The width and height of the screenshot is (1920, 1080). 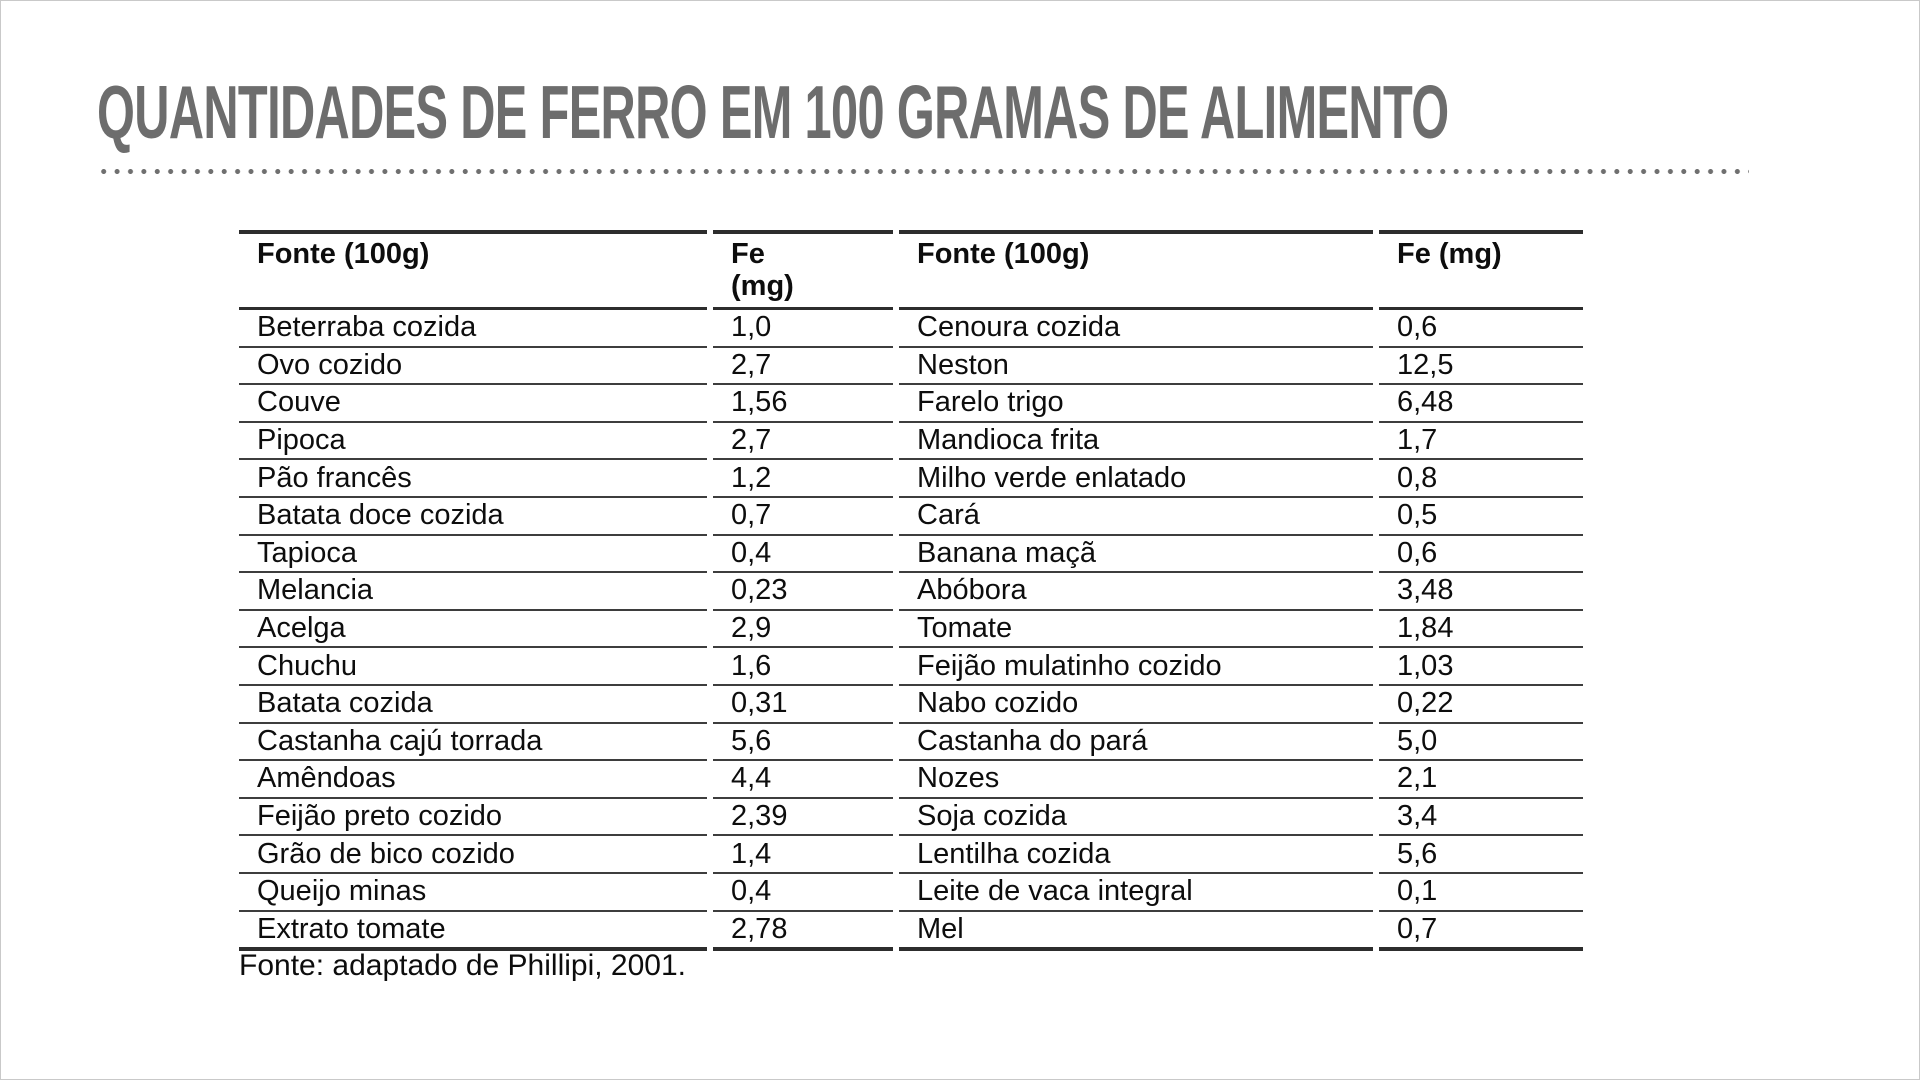 I want to click on food-cell: Melancia, so click(x=473, y=592).